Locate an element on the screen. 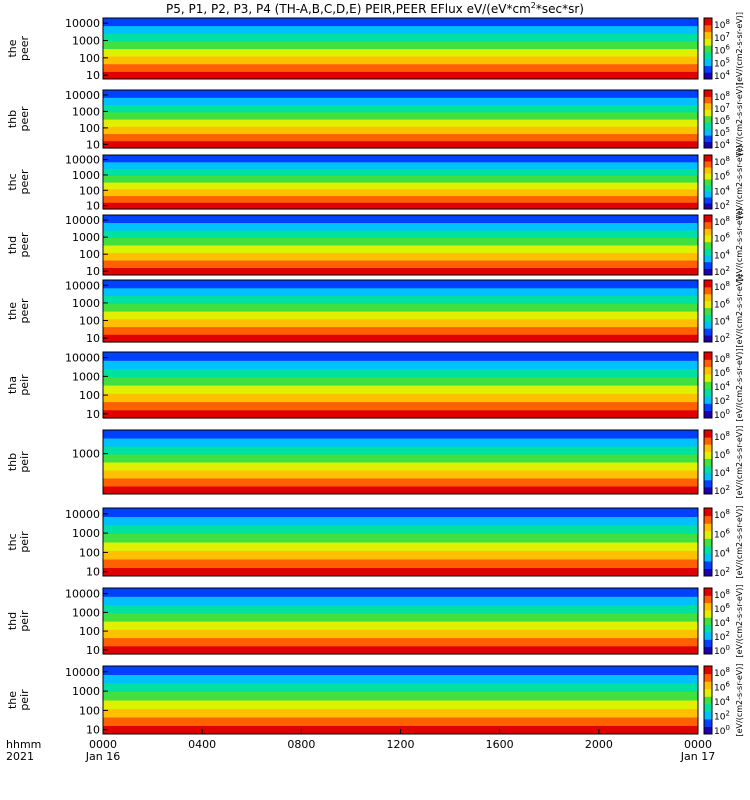  colorbar-tick-label: 10⁷ is located at coordinates (722, 108).